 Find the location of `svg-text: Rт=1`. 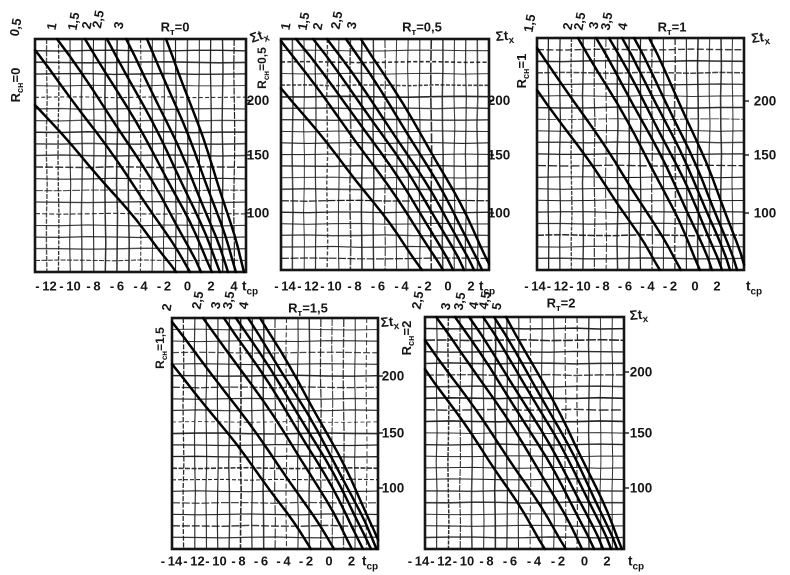

svg-text: Rт=1 is located at coordinates (672, 29).